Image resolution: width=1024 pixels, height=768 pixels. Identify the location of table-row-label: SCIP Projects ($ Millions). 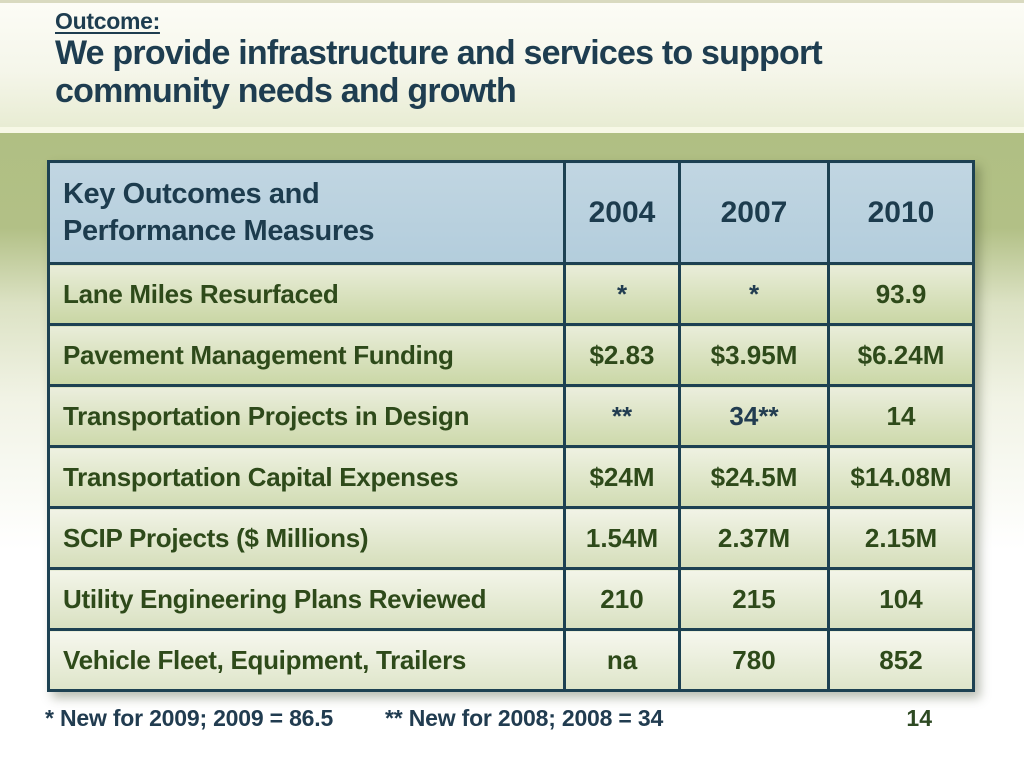
(306, 538).